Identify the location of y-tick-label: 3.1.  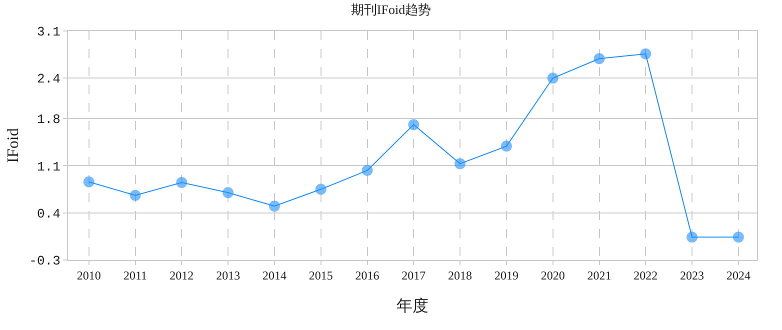
(48, 32).